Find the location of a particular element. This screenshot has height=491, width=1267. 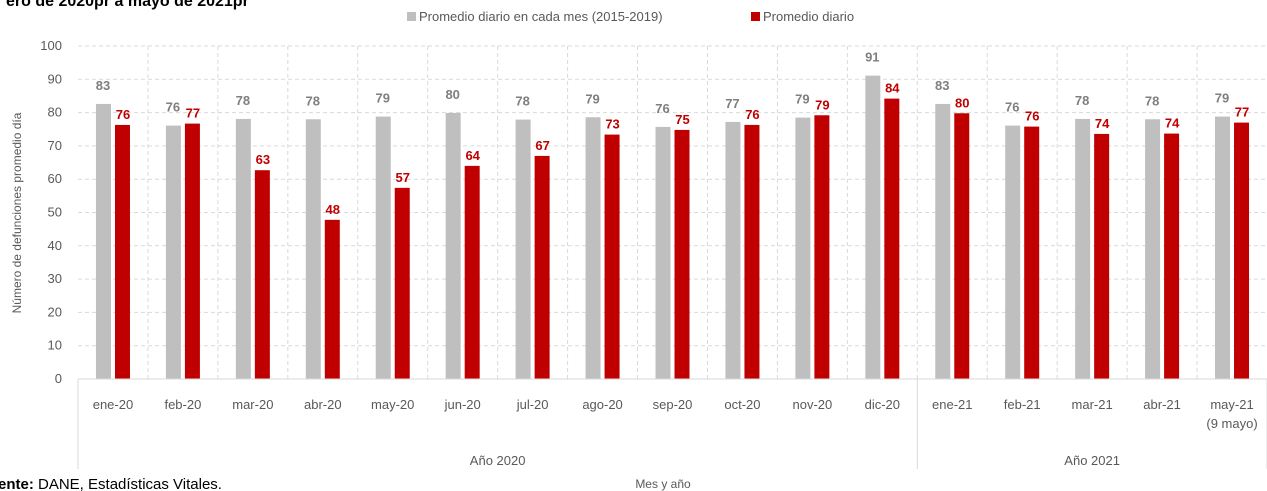

source-prefix: ente: is located at coordinates (17, 483).